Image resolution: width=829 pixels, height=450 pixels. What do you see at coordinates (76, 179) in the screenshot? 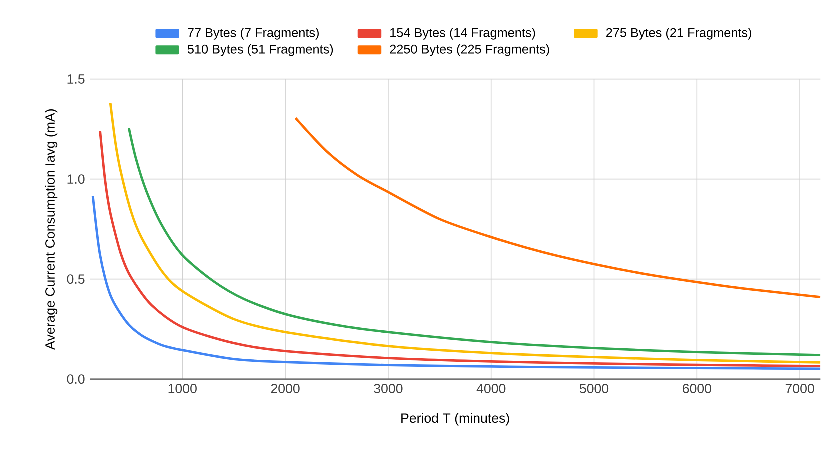
I see `y-tick-label: 1.0` at bounding box center [76, 179].